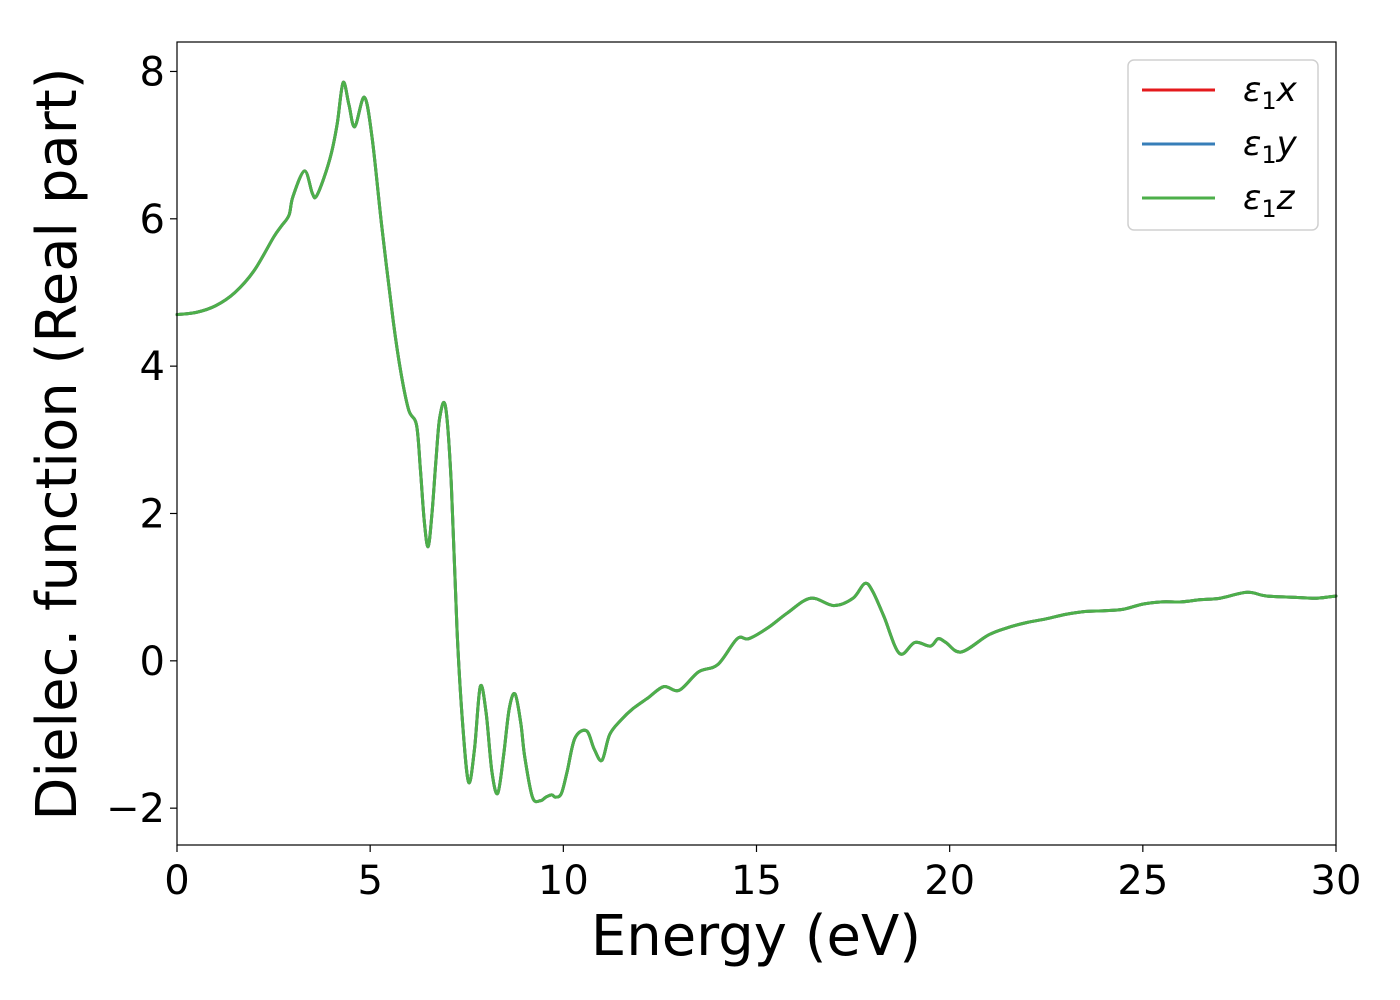 This screenshot has height=1000, width=1400. I want to click on y-tick-label: 6, so click(152, 220).